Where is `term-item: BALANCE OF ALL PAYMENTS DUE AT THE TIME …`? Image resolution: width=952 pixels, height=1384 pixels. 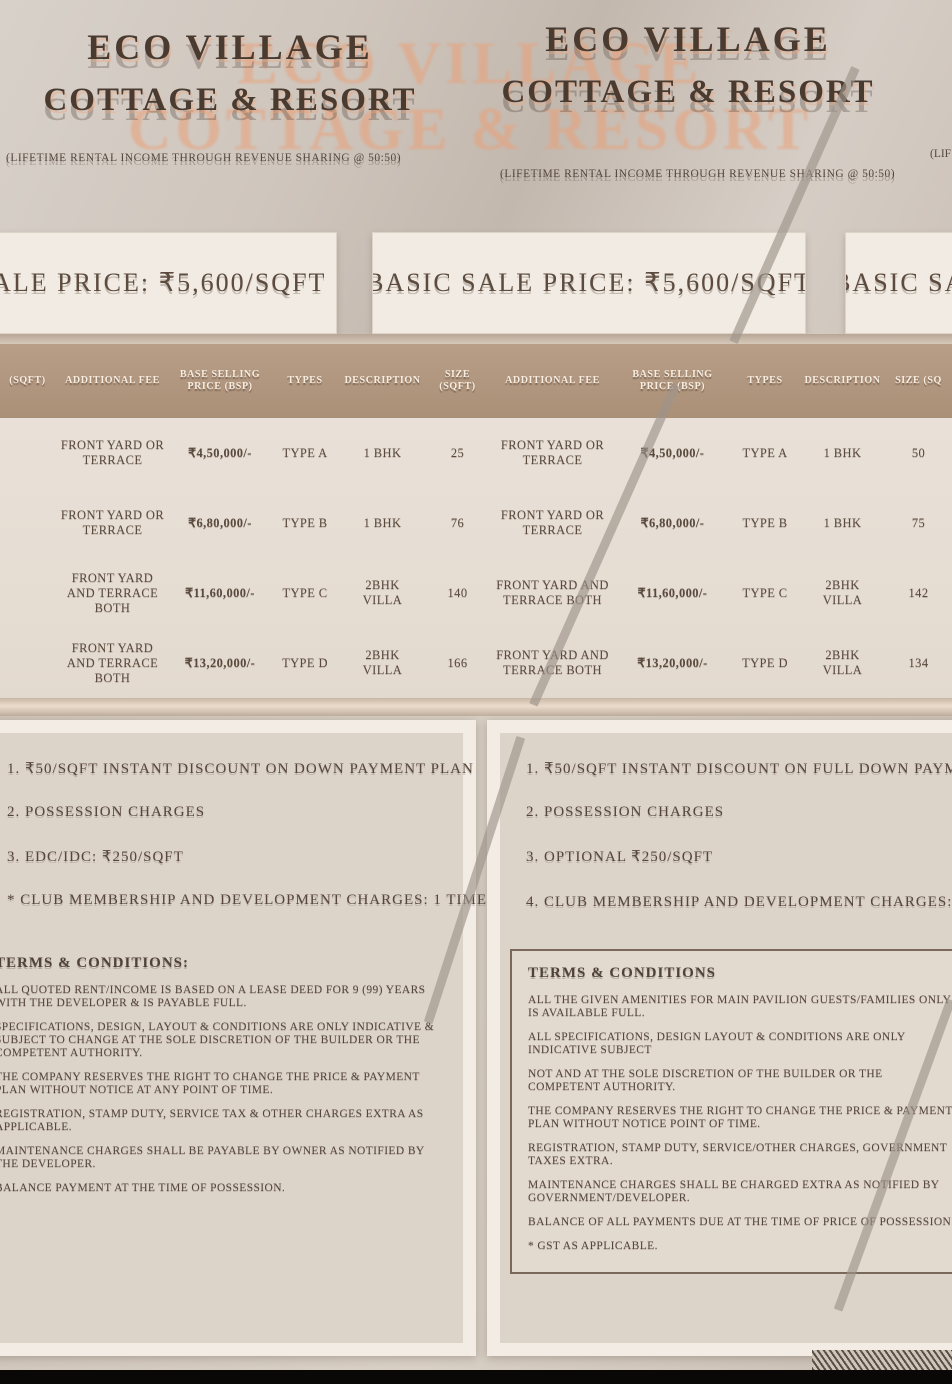
term-item: BALANCE OF ALL PAYMENTS DUE AT THE TIME … is located at coordinates (740, 1222).